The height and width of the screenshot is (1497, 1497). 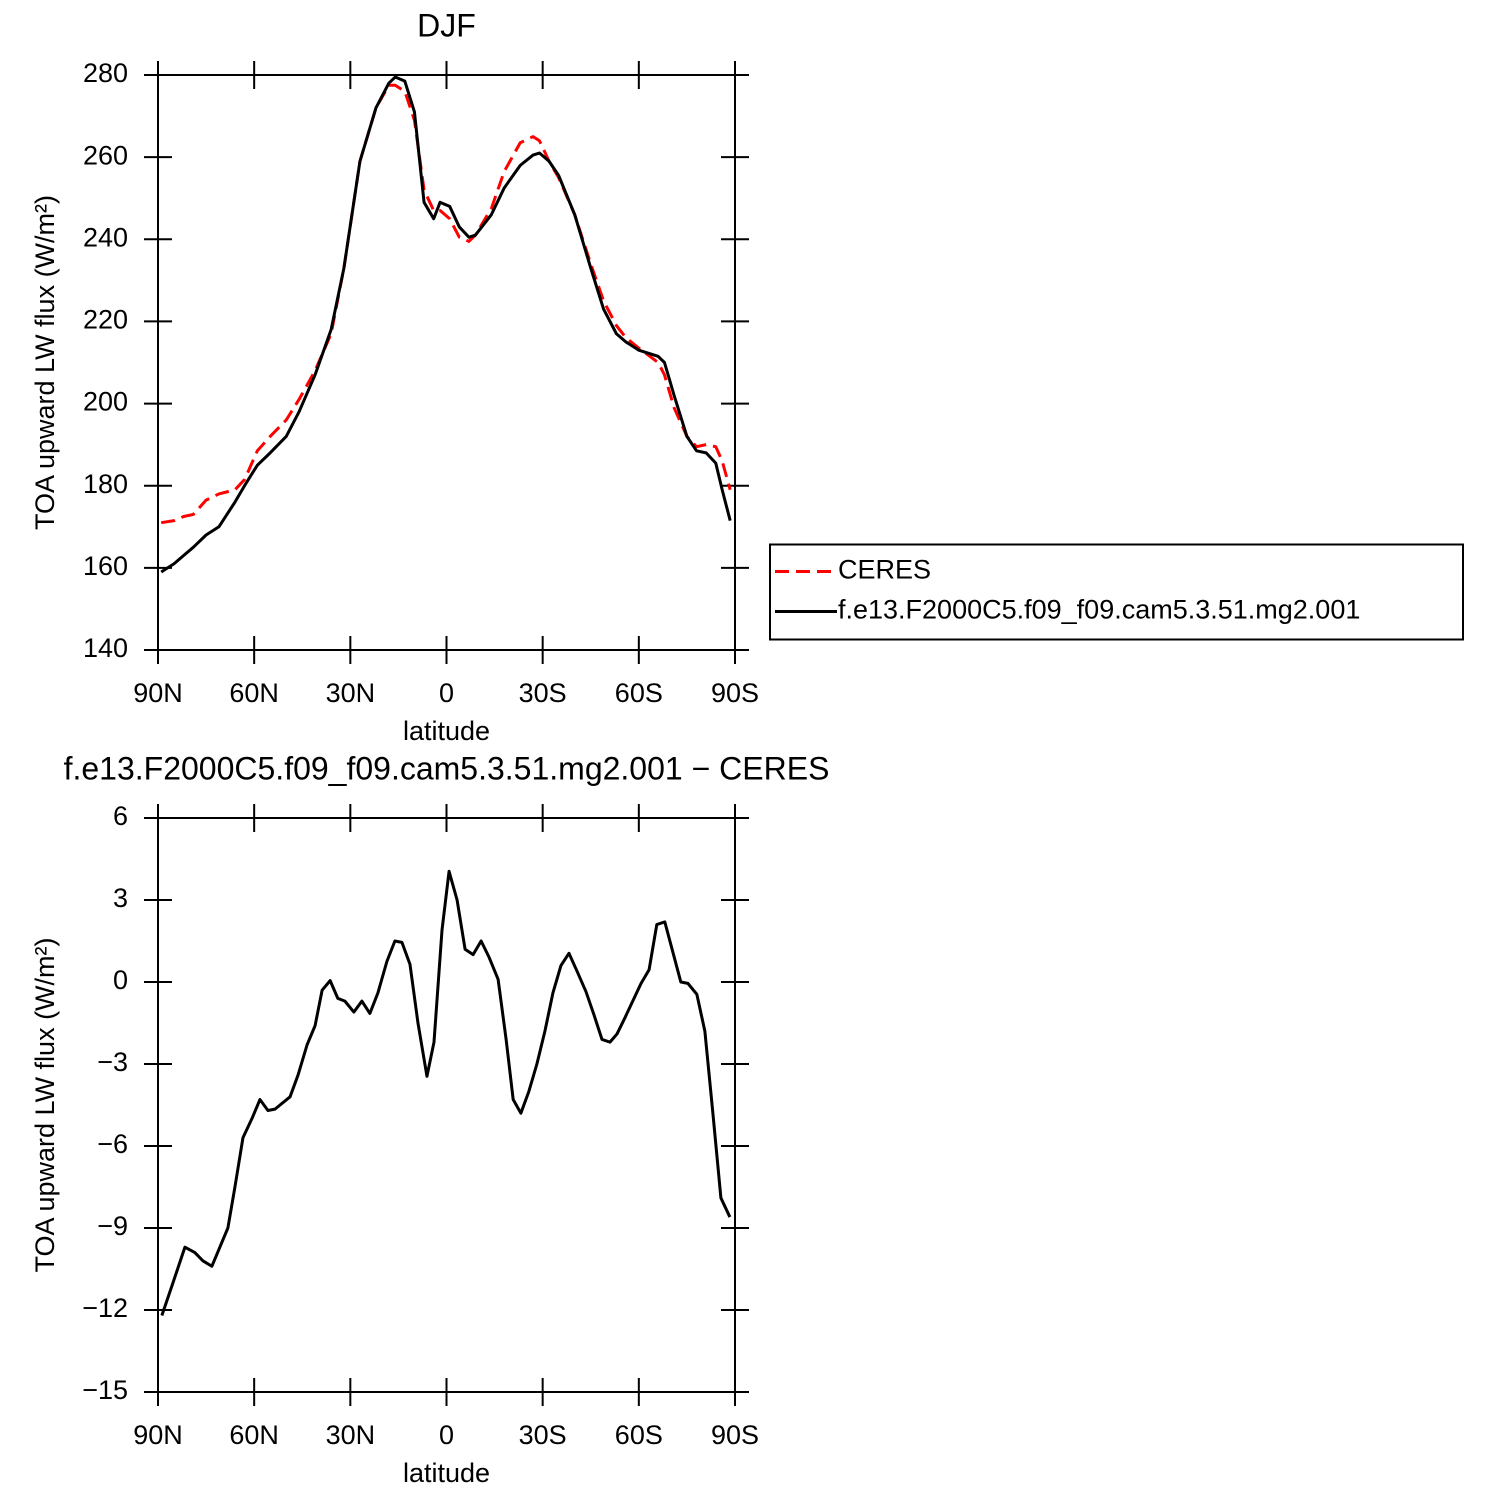 What do you see at coordinates (120, 816) in the screenshot?
I see `y-tick-label: 6` at bounding box center [120, 816].